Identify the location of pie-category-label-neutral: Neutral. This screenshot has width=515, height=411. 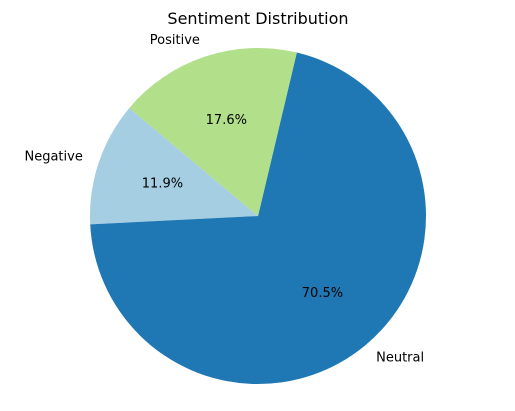
(400, 358).